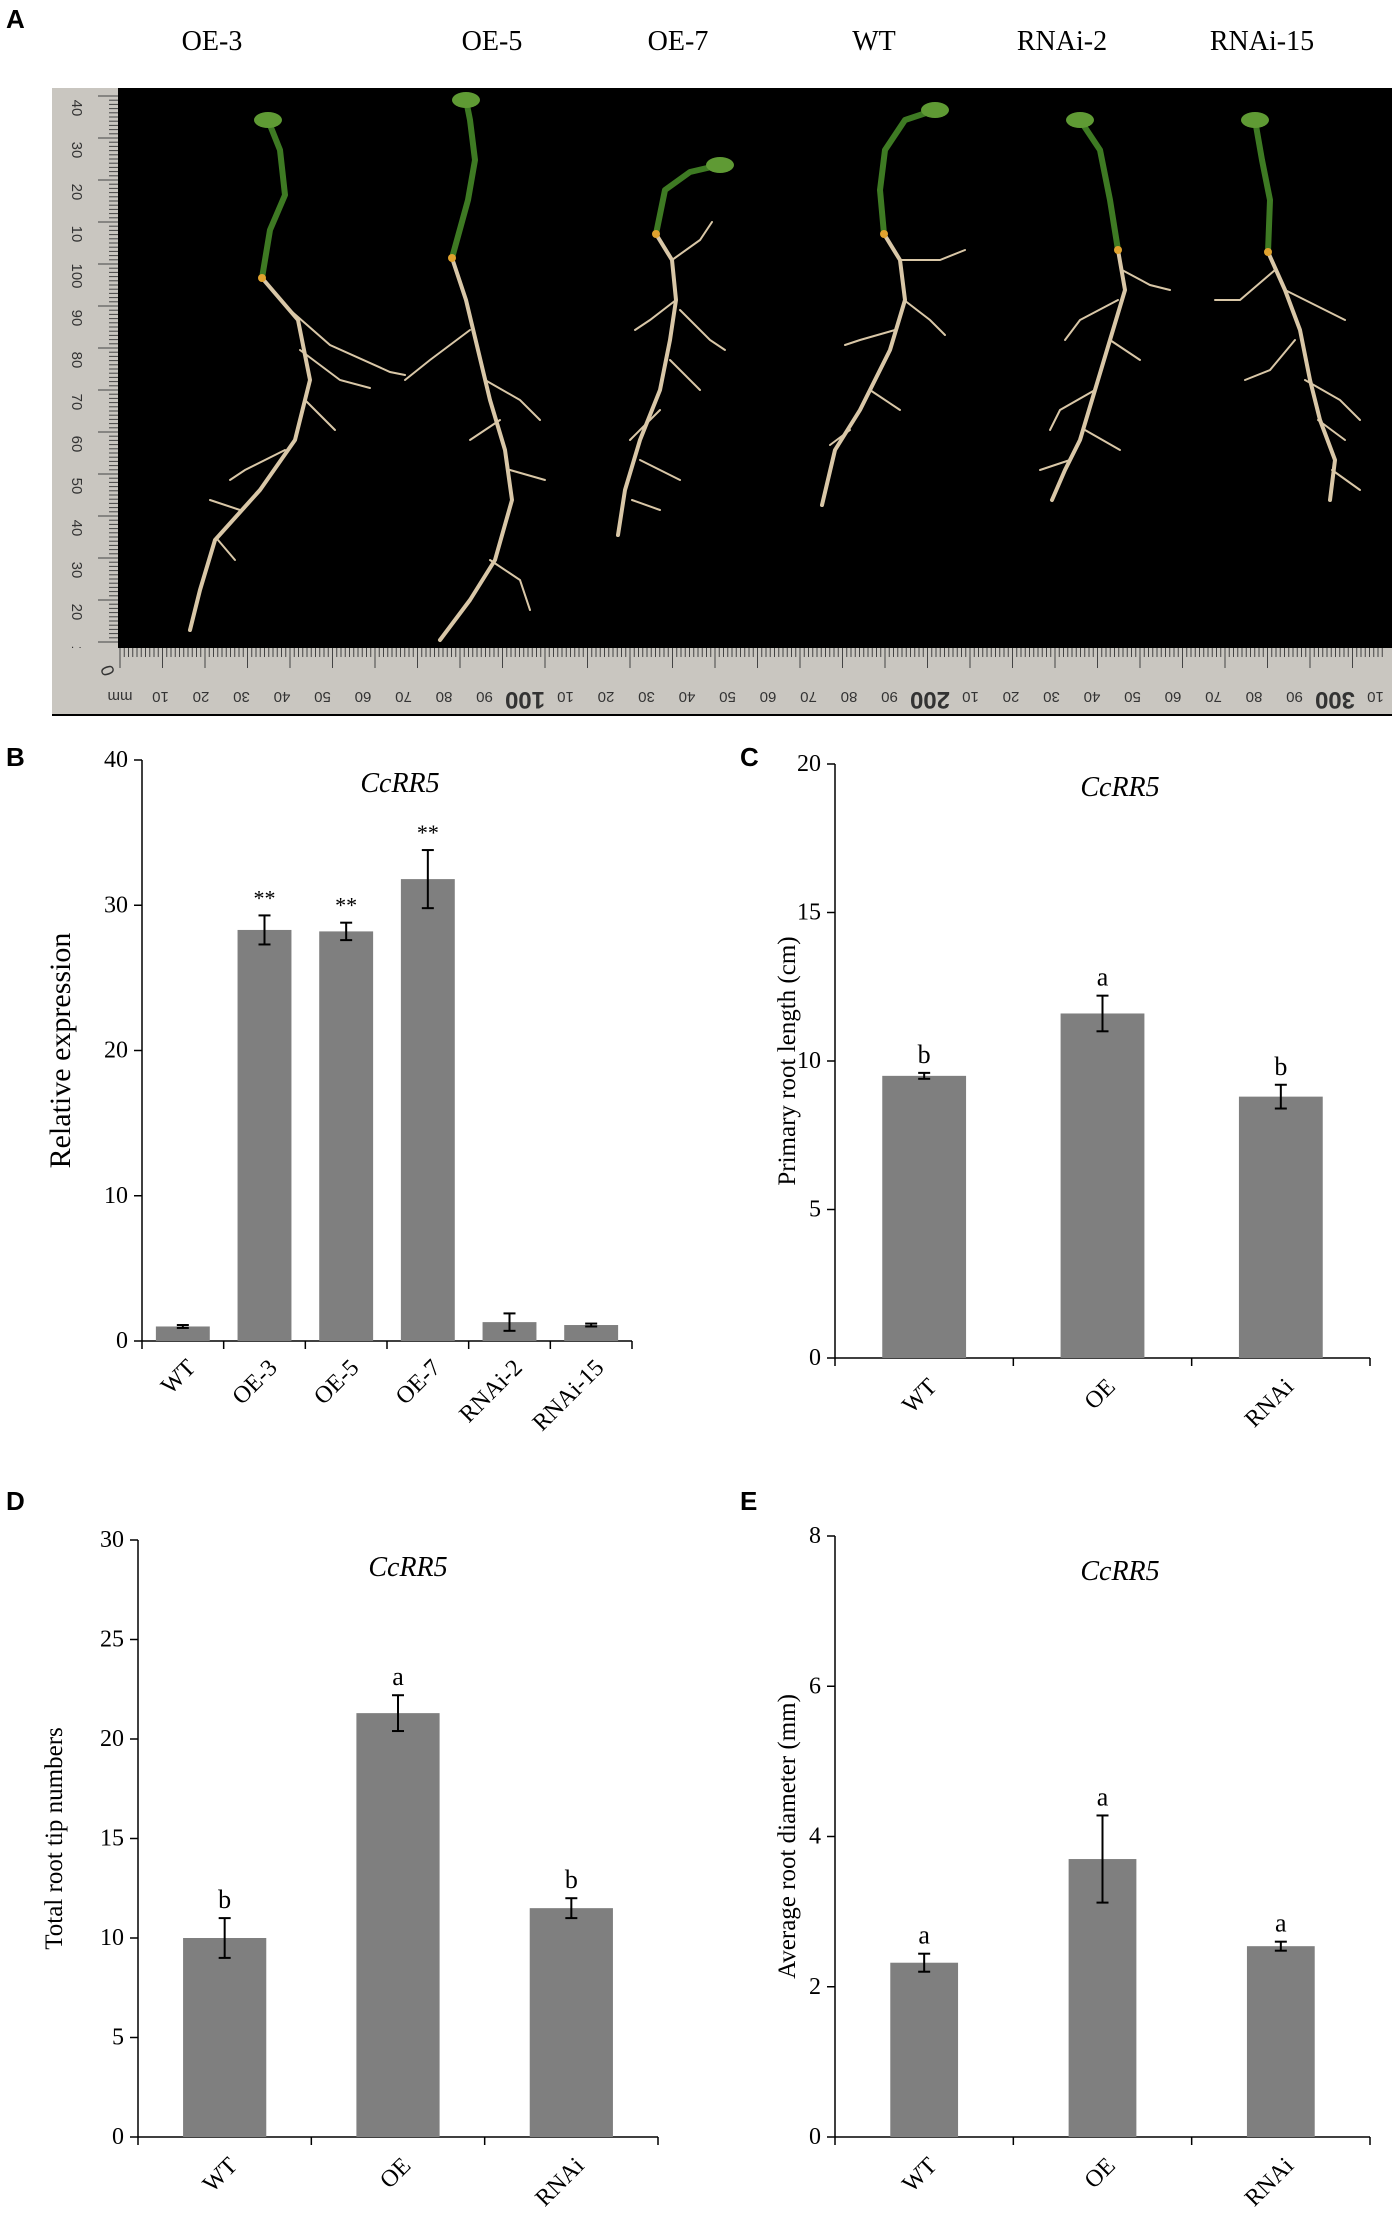  What do you see at coordinates (646, 696) in the screenshot?
I see `horizontal-ruler-number: 30` at bounding box center [646, 696].